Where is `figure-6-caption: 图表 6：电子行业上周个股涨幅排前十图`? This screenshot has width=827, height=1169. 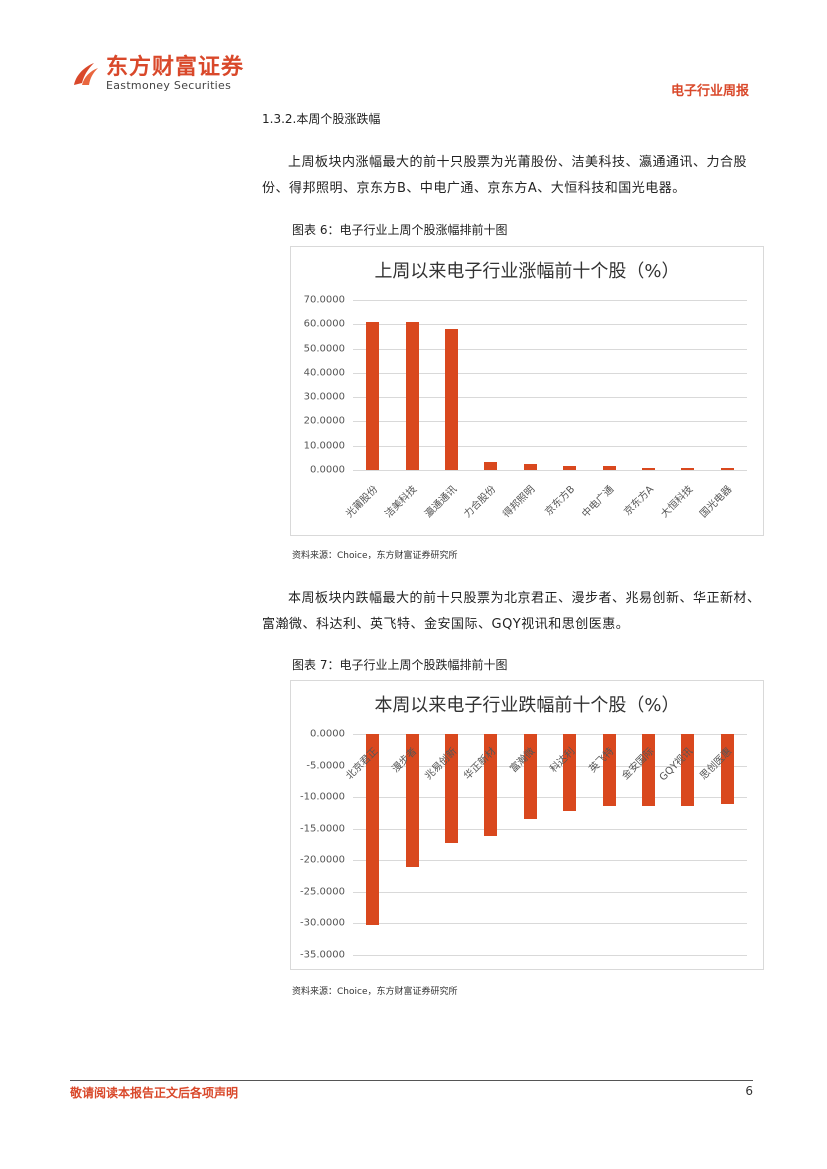 figure-6-caption: 图表 6：电子行业上周个股涨幅排前十图 is located at coordinates (400, 230).